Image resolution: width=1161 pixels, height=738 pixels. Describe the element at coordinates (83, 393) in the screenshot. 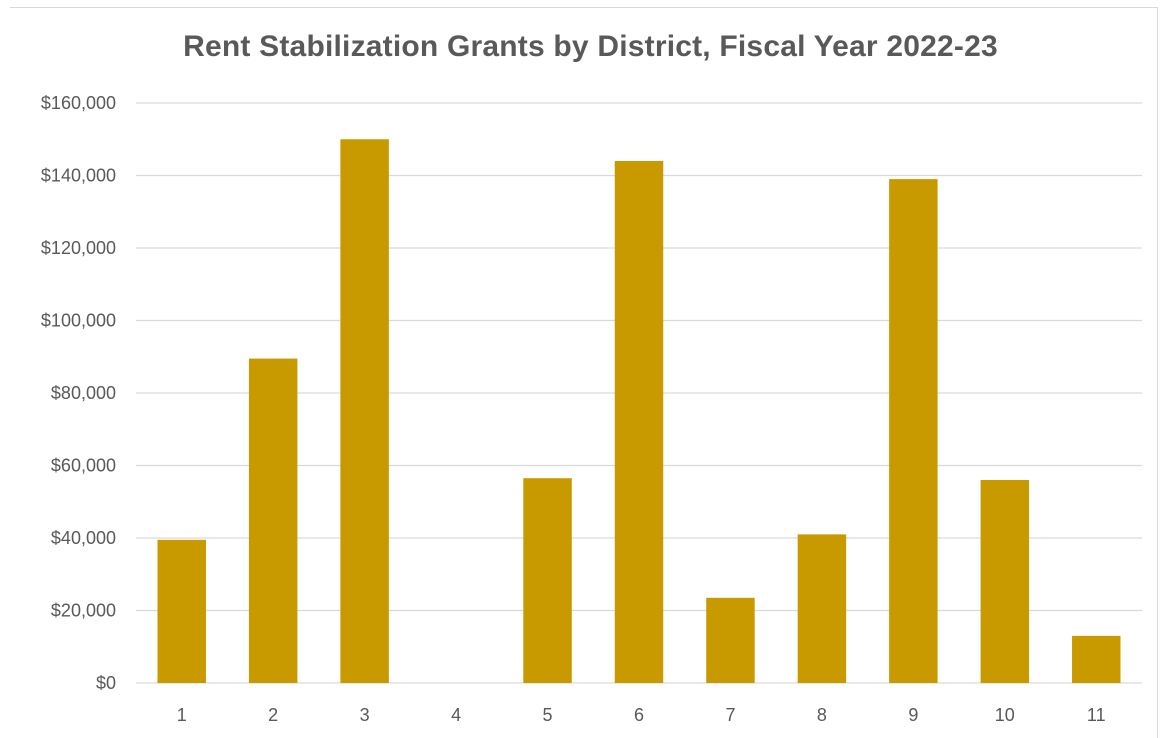

I see `y-tick-label: $80,000` at that location.